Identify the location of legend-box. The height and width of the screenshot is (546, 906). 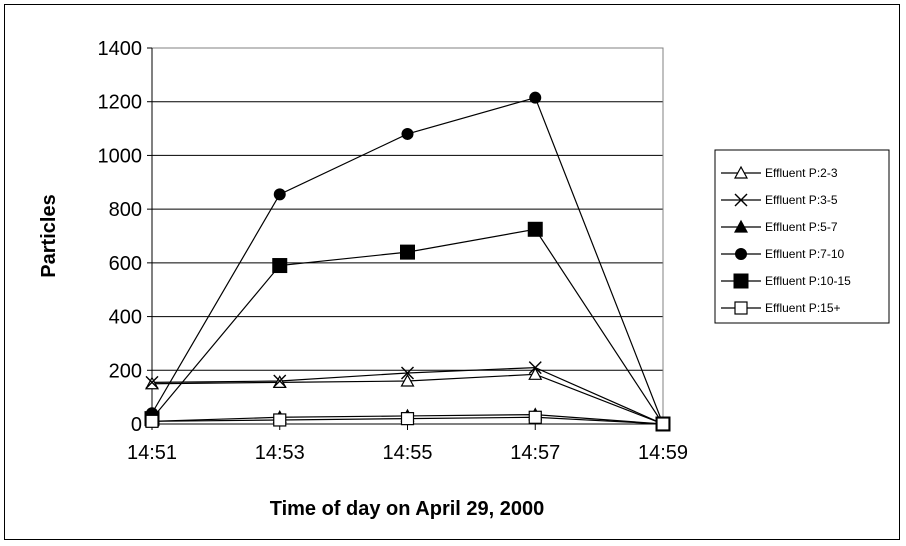
(802, 236).